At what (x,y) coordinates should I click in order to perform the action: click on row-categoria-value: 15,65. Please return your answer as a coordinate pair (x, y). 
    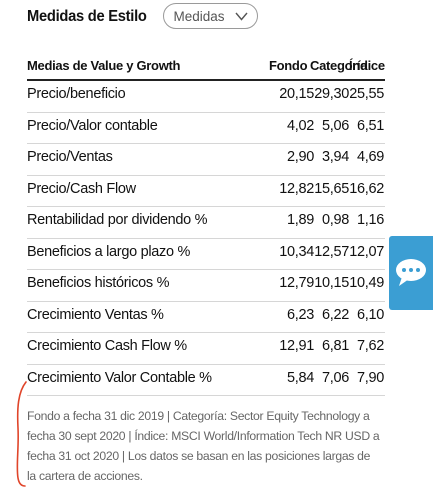
    Looking at the image, I should click on (331, 188).